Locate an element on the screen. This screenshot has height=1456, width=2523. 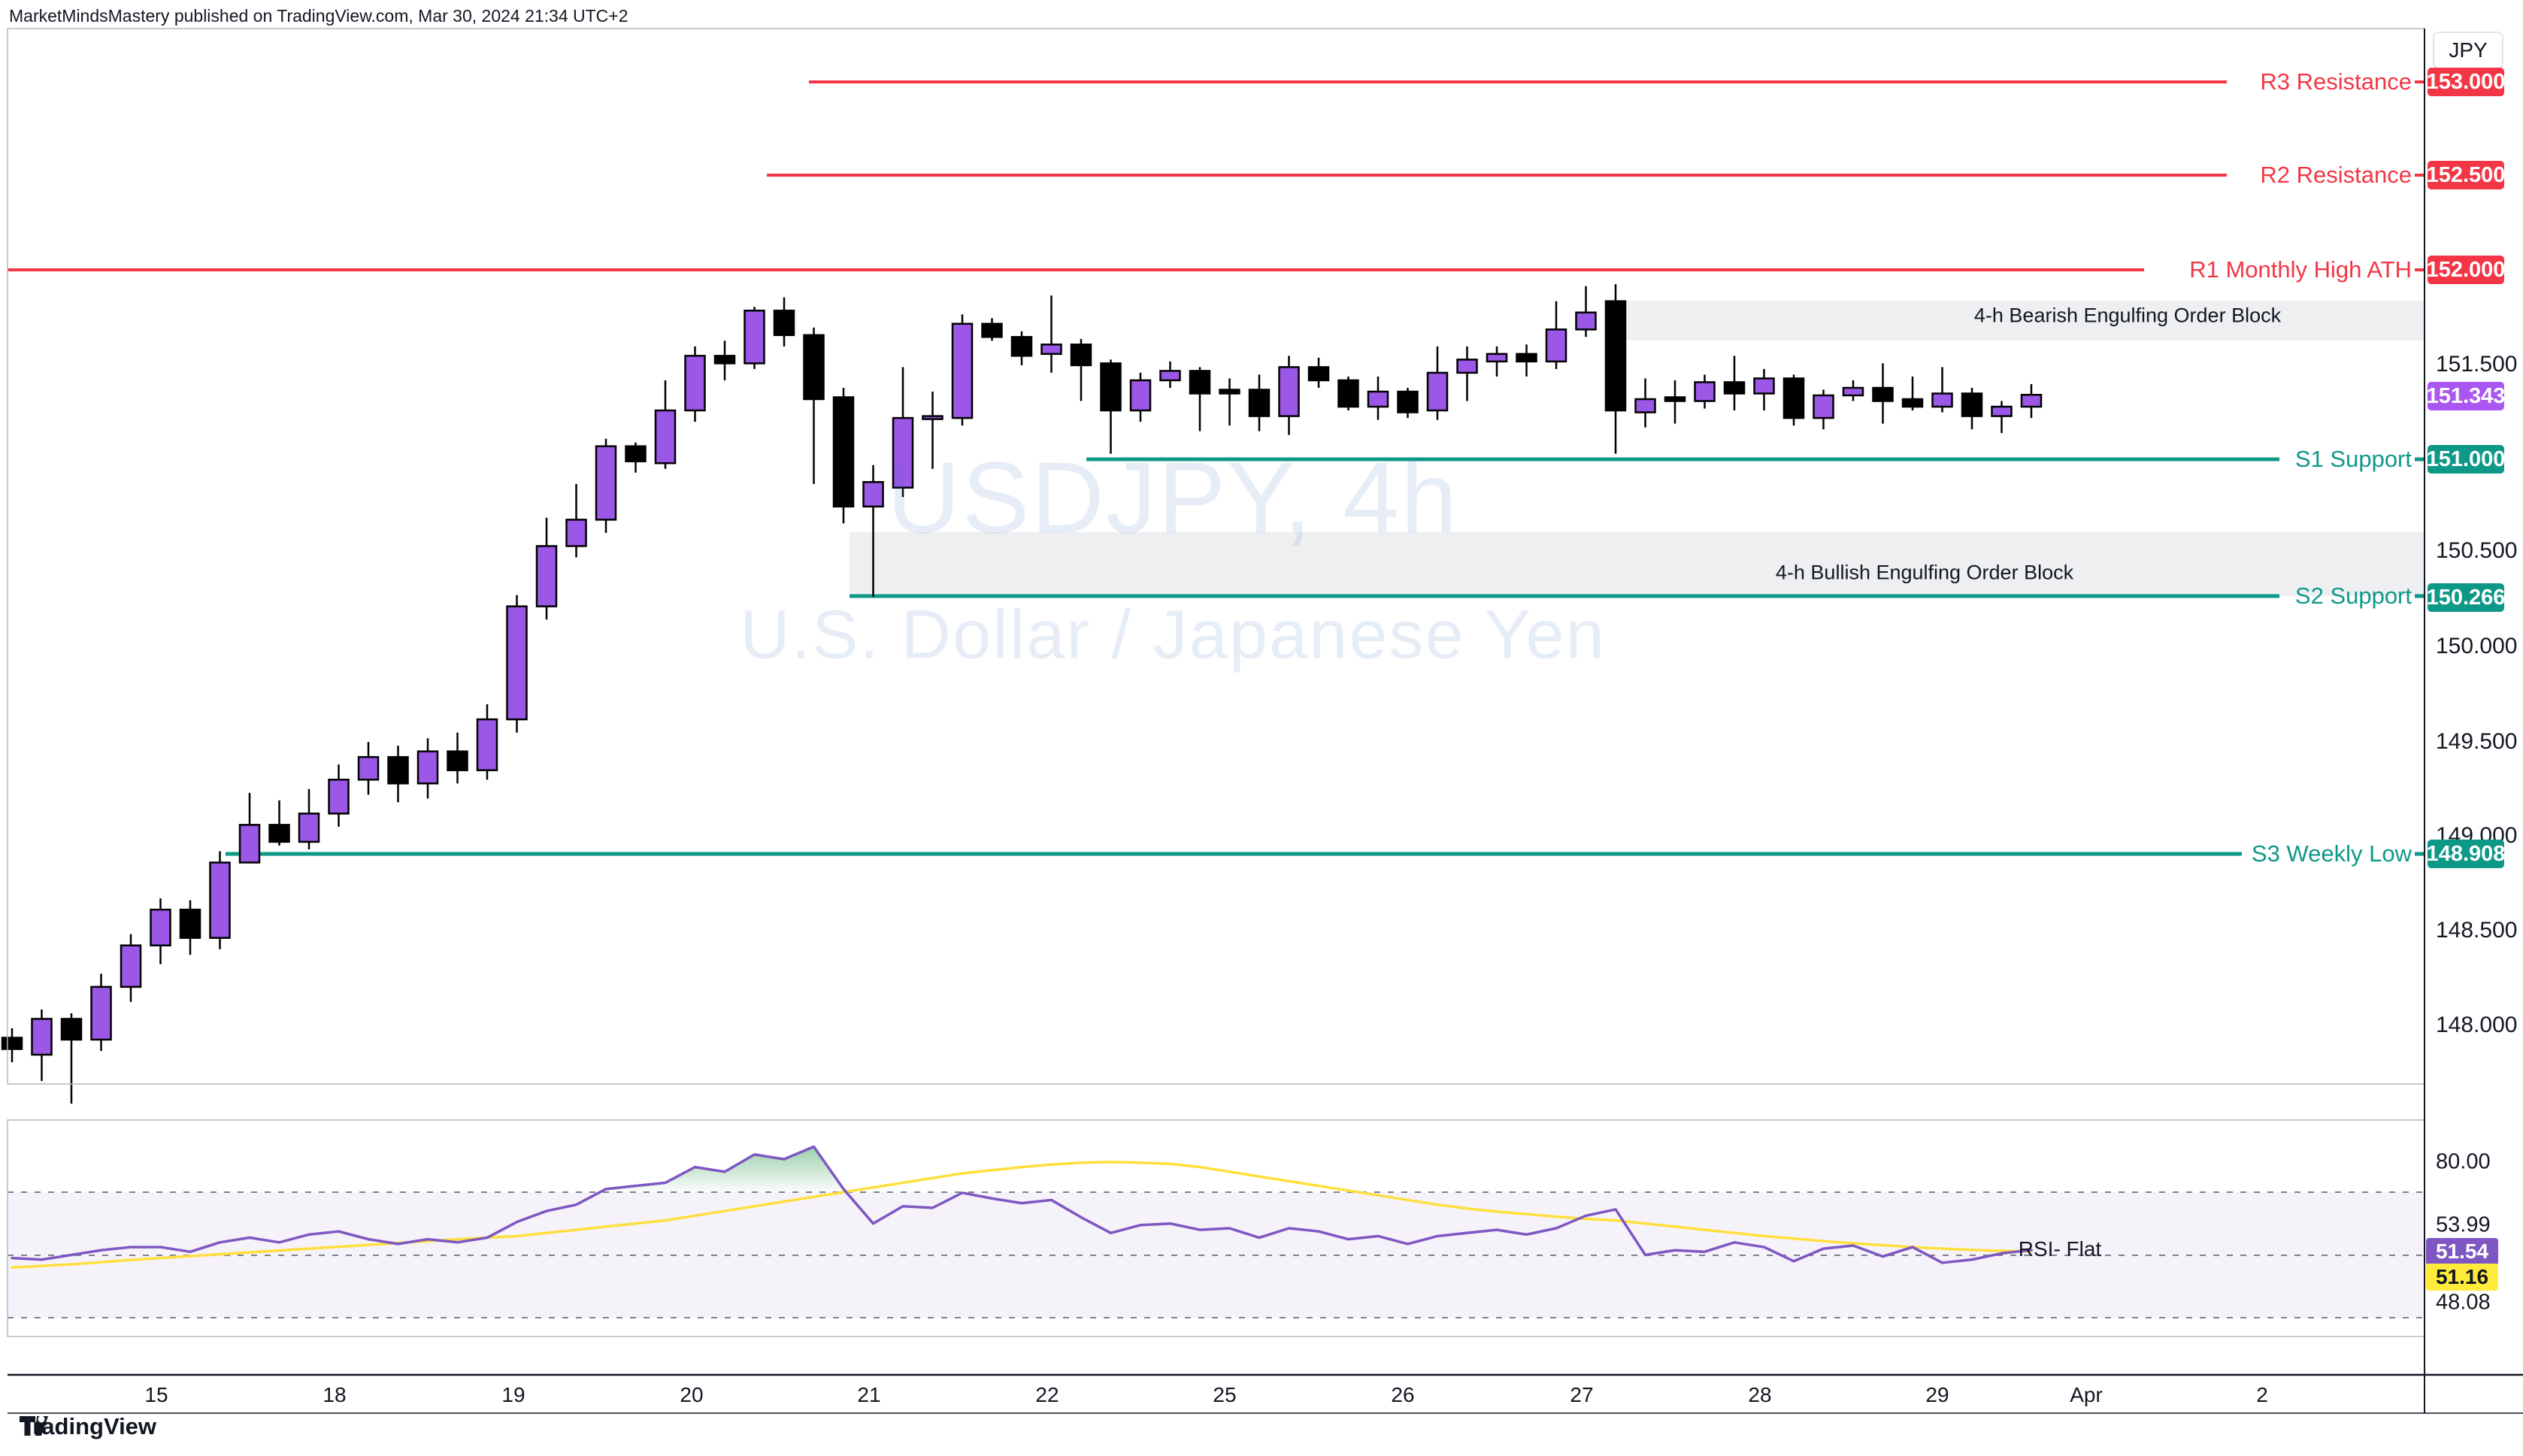
time-label-19: 19 is located at coordinates (513, 1394).